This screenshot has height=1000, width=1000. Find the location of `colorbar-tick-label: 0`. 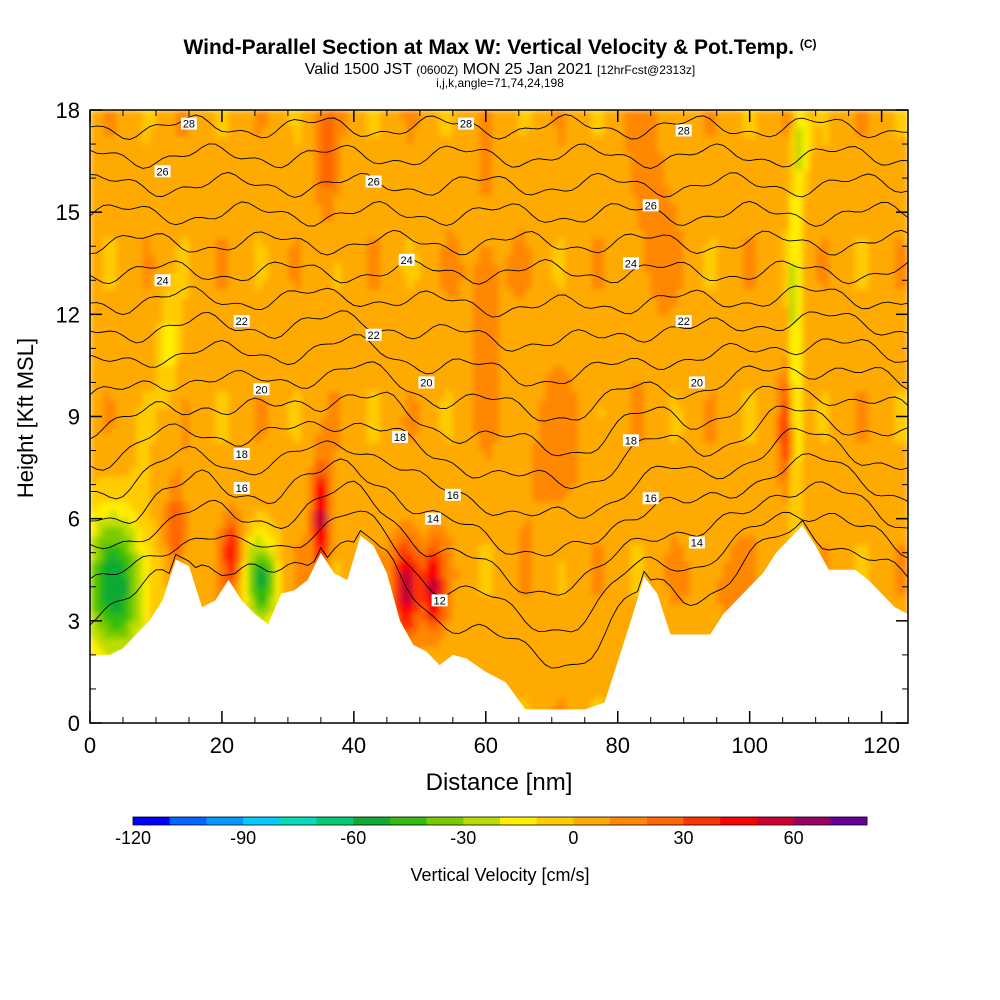

colorbar-tick-label: 0 is located at coordinates (573, 838).